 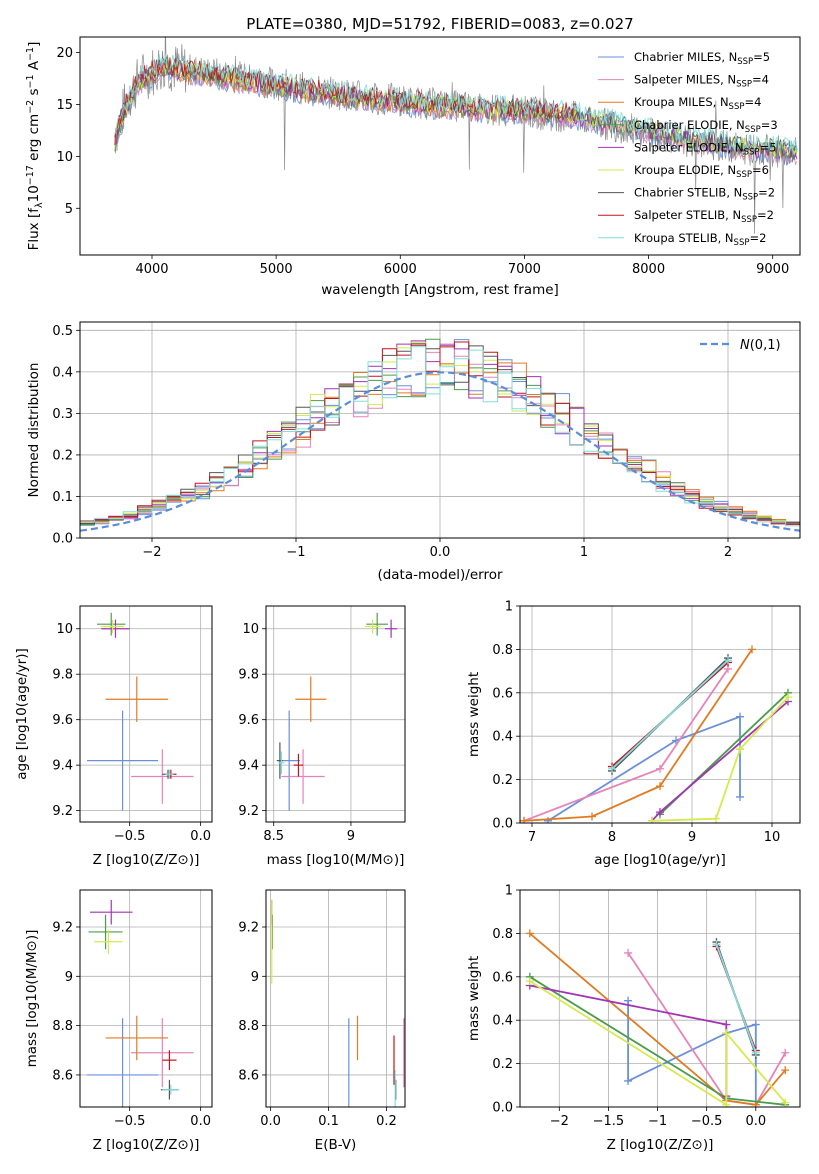 I want to click on x-tick-label: 8000, so click(x=648, y=269).